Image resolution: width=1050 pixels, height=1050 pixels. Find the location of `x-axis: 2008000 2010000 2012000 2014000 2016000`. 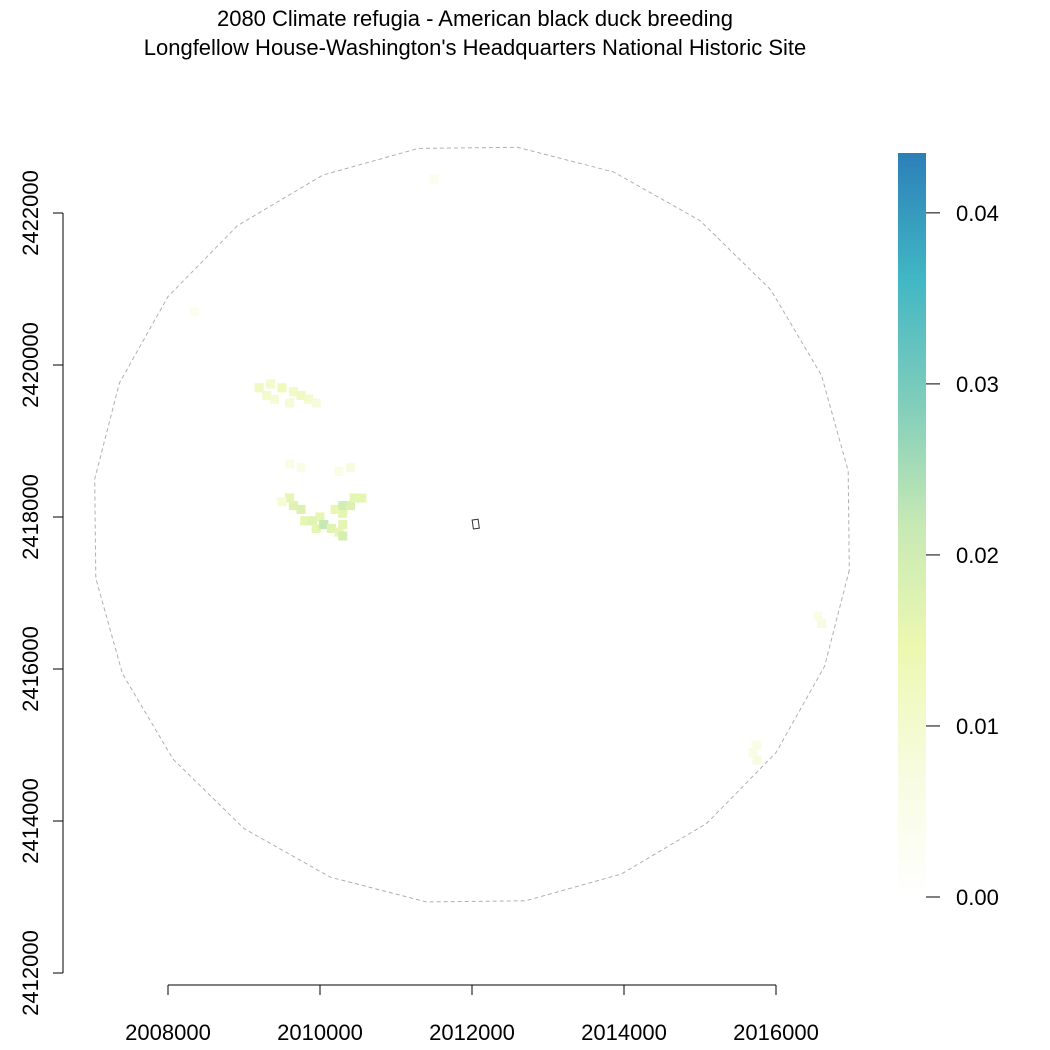

x-axis: 2008000 2010000 2012000 2014000 2016000 is located at coordinates (472, 1014).